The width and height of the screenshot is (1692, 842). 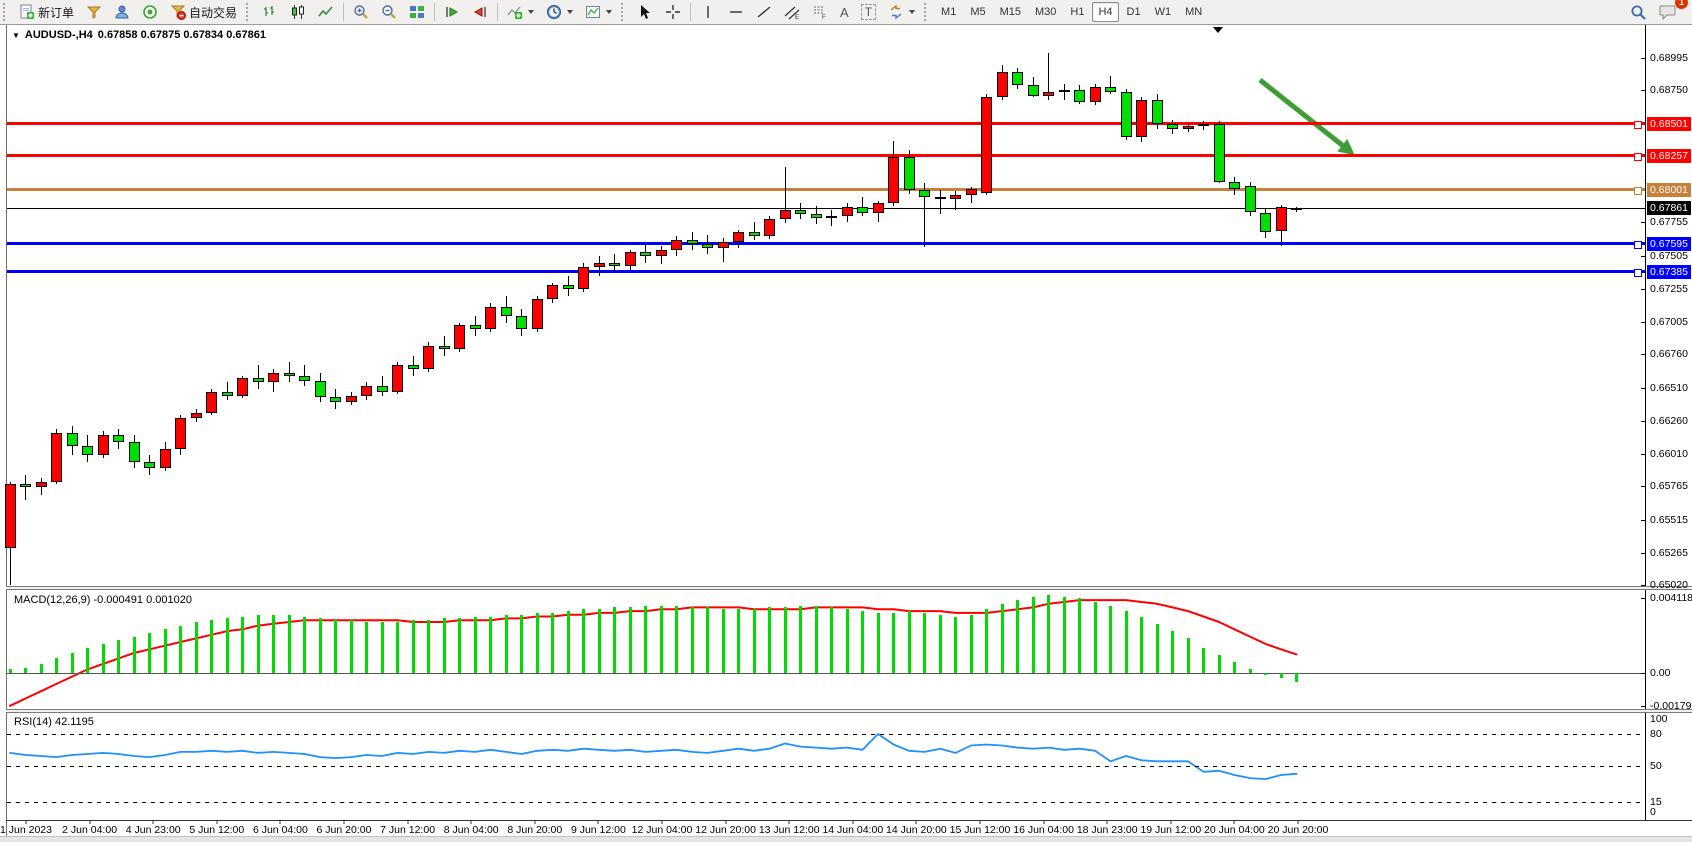 I want to click on tab-timeframe-m1: M1, so click(x=949, y=12).